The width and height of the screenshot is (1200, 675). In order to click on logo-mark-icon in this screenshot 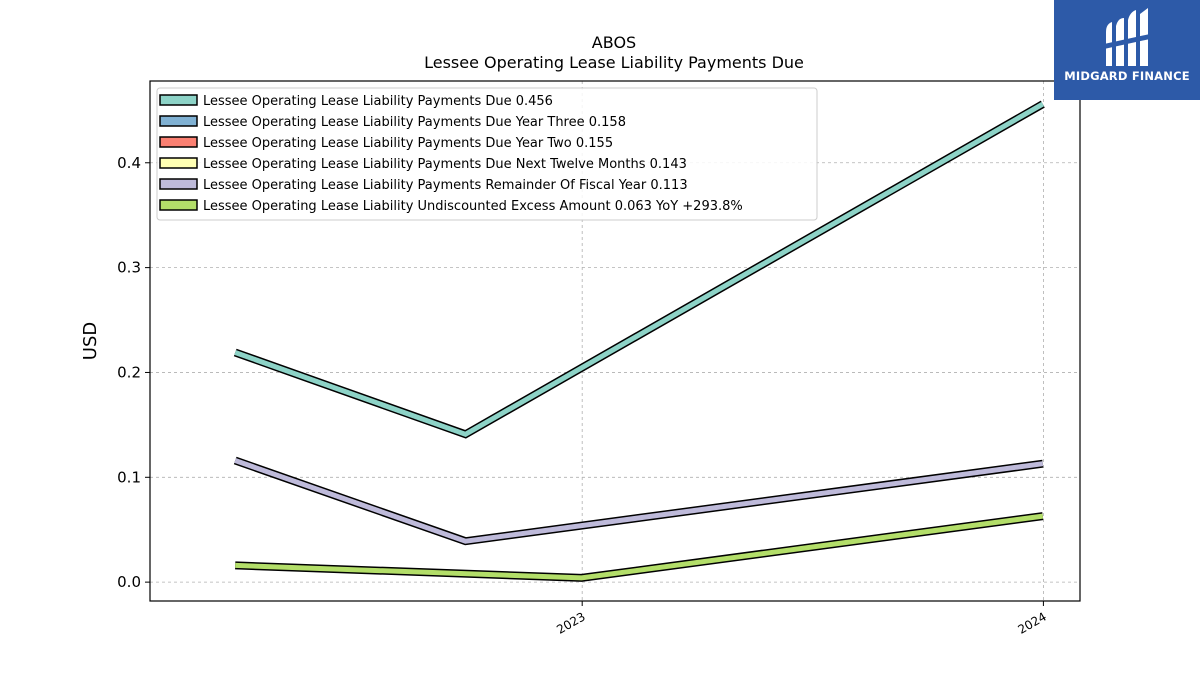, I will do `click(1127, 37)`.